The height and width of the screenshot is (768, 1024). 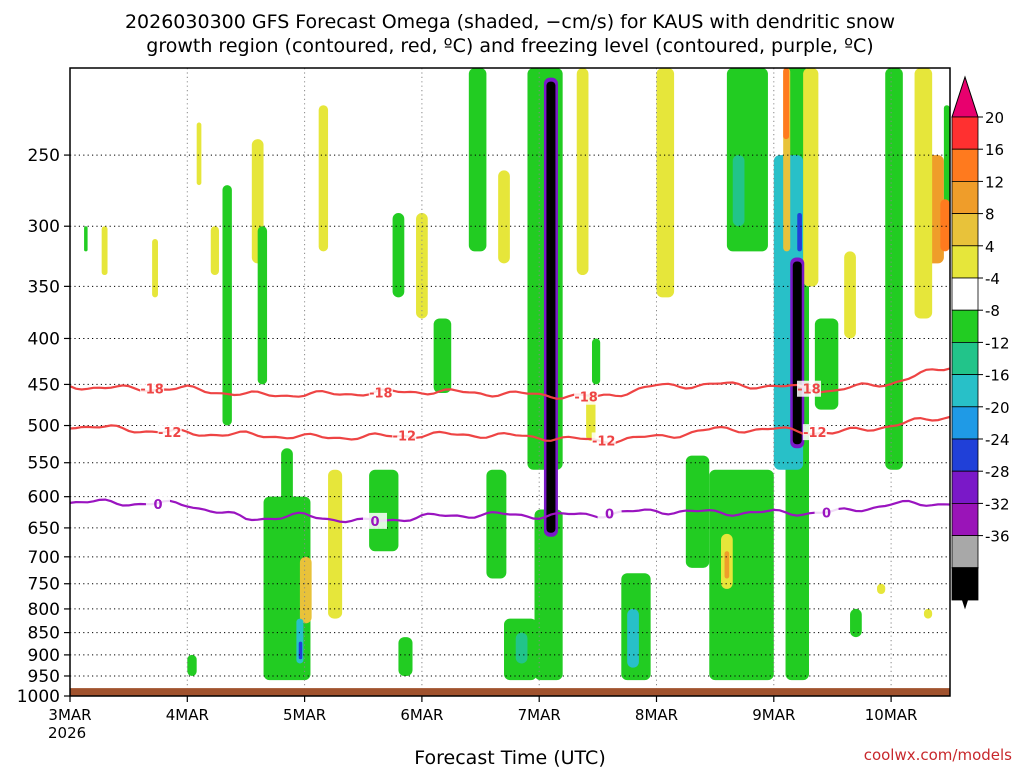 What do you see at coordinates (44, 677) in the screenshot?
I see `y-tick-label-14: 950` at bounding box center [44, 677].